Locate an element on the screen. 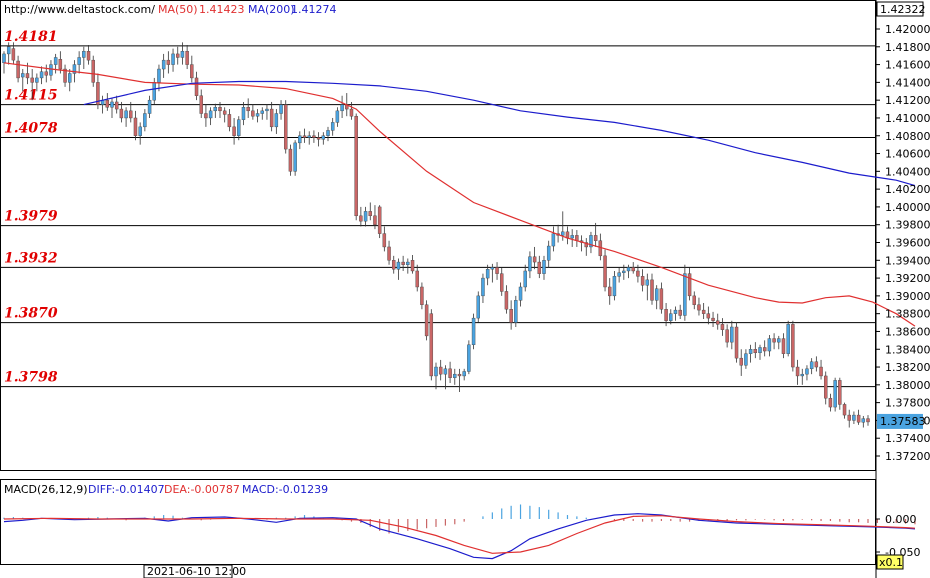 The height and width of the screenshot is (578, 930). macd-tick-label: 0.000 is located at coordinates (901, 519).